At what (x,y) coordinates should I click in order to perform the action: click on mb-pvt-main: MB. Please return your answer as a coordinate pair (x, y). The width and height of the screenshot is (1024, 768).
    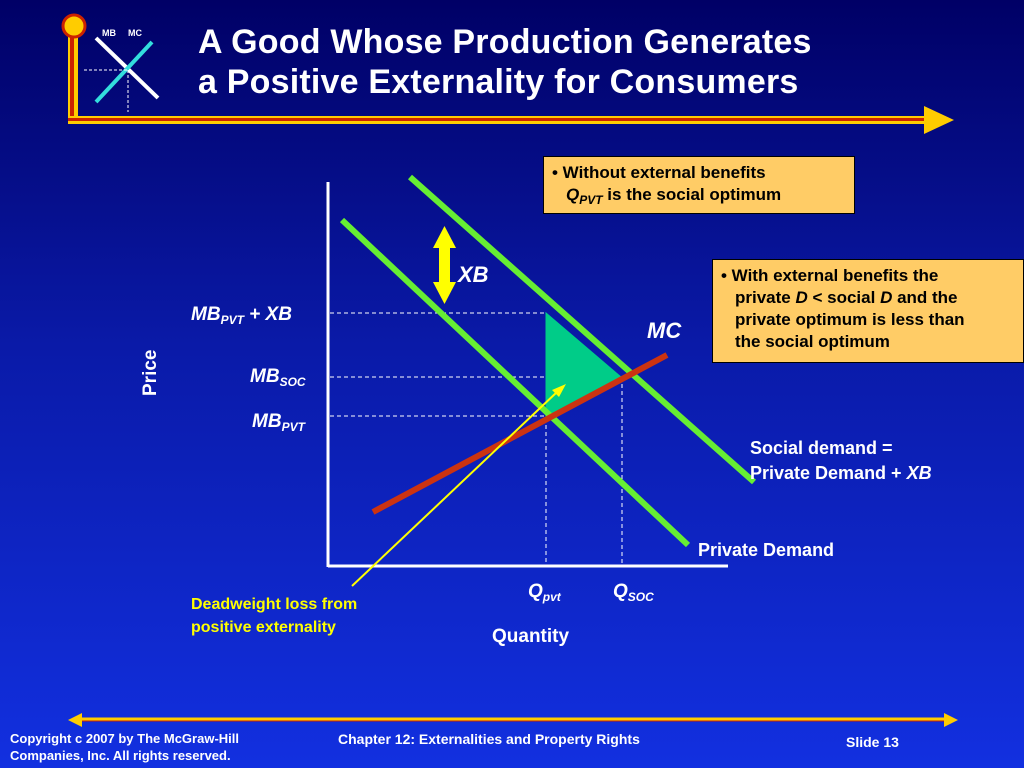
    Looking at the image, I should click on (267, 421).